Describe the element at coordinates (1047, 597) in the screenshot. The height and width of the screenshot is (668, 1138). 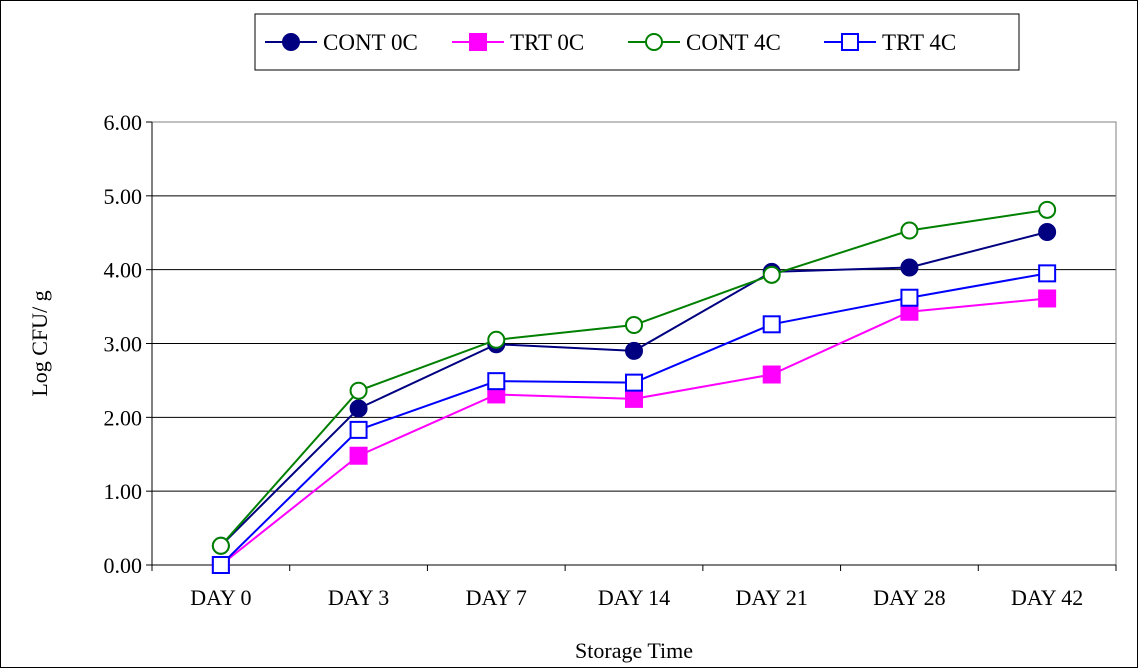
I see `x-tick-label: DAY 42` at that location.